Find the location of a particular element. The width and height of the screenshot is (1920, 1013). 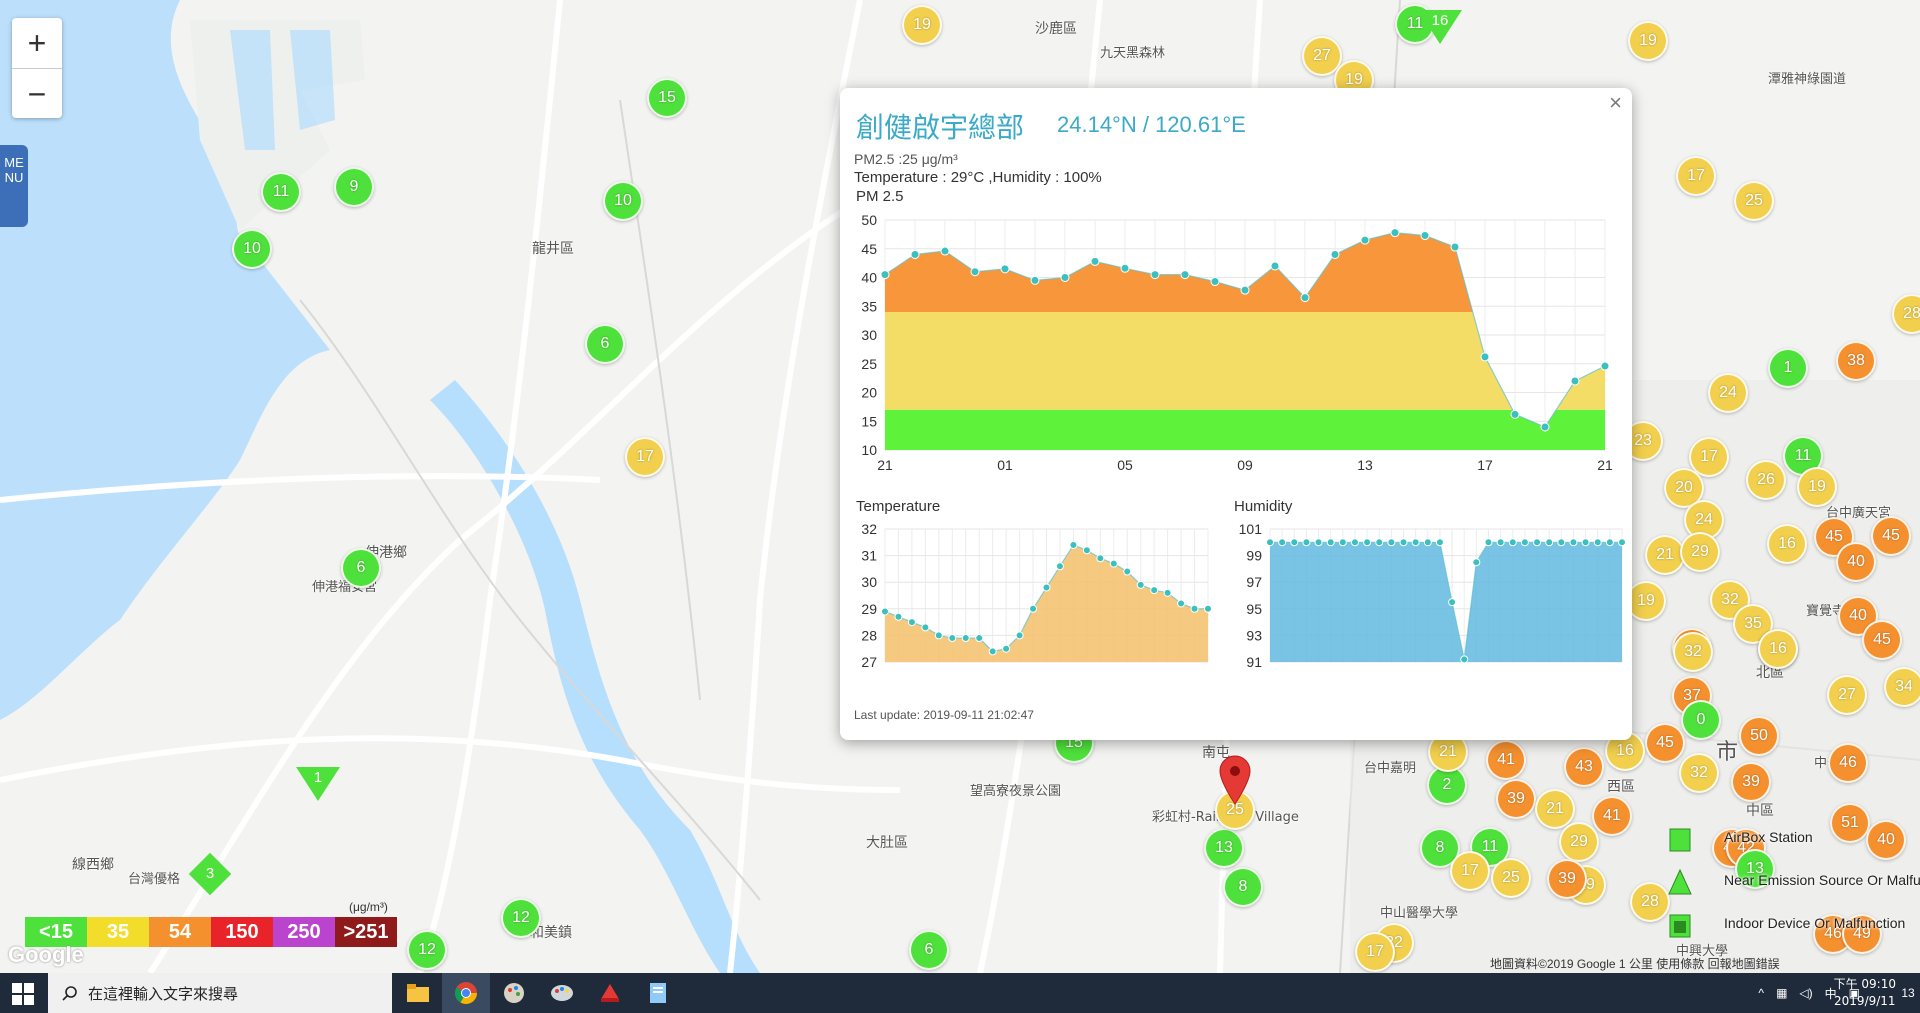

taskbar-search: 在這裡輸入文字來搜尋 is located at coordinates (220, 993).